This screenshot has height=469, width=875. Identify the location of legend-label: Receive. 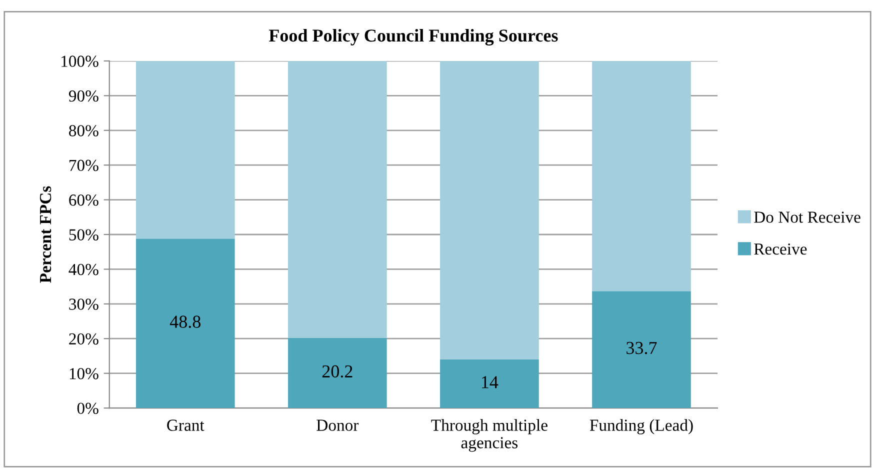
(780, 249).